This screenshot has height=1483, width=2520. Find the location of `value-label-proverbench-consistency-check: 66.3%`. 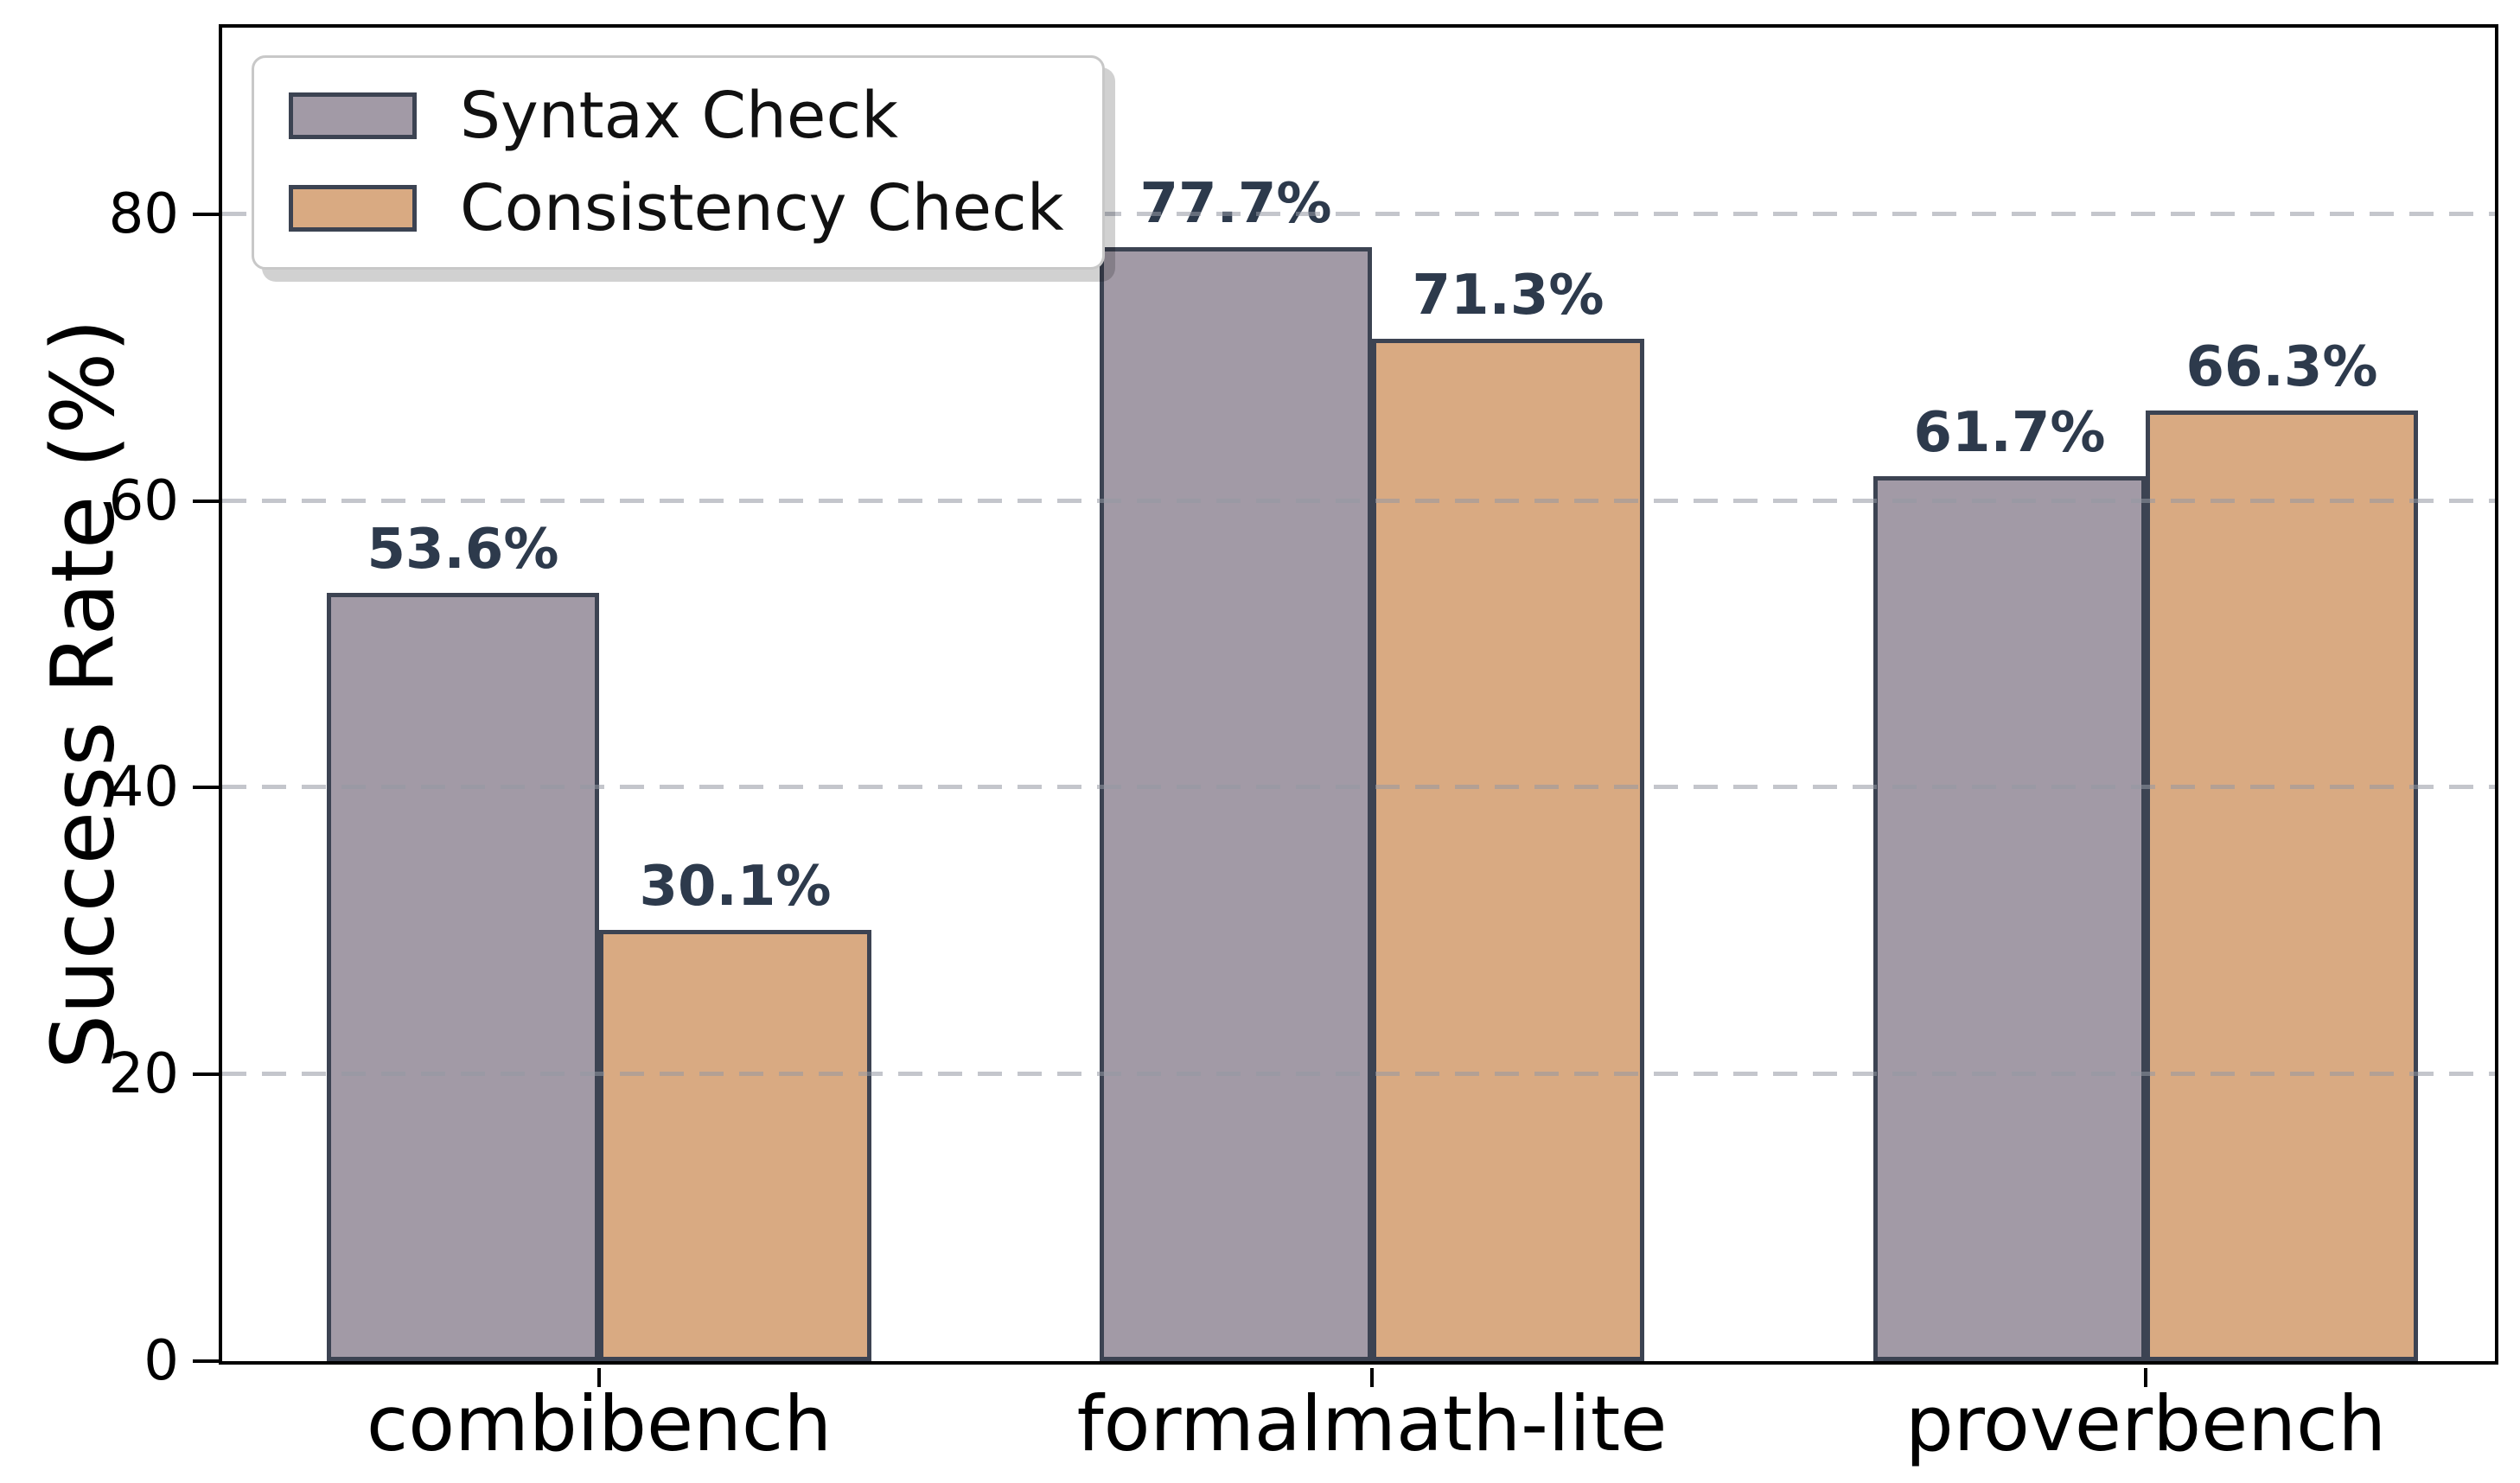

value-label-proverbench-consistency-check: 66.3% is located at coordinates (2281, 367).